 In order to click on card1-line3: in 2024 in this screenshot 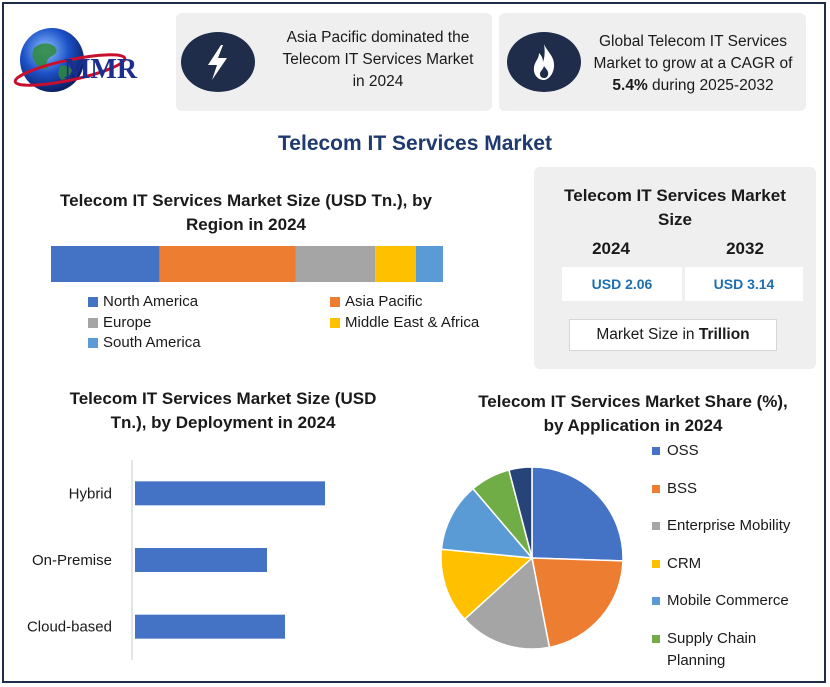, I will do `click(378, 81)`.